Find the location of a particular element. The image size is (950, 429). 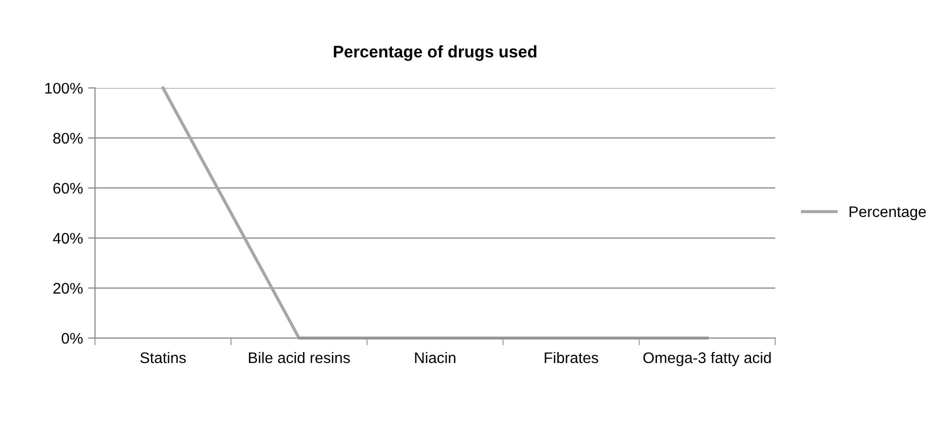

y-tick-label: 100% is located at coordinates (64, 88).